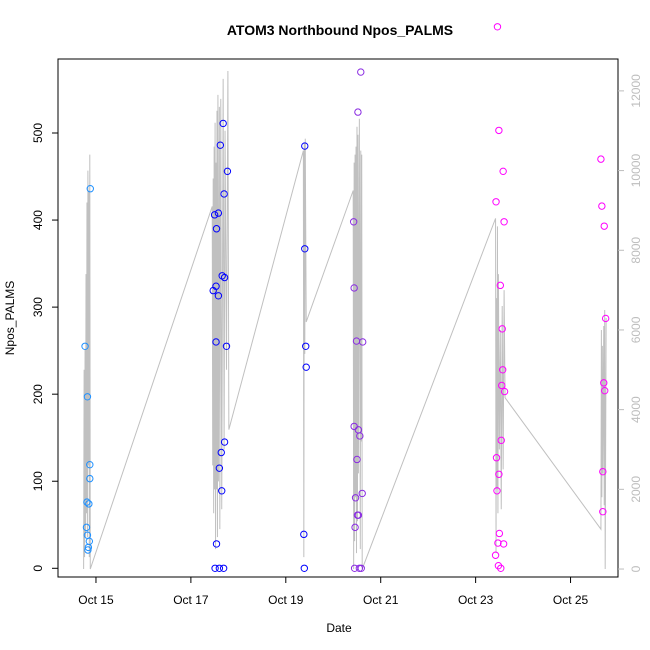 The width and height of the screenshot is (650, 650). I want to click on y2-tick-label: 12000, so click(636, 91).